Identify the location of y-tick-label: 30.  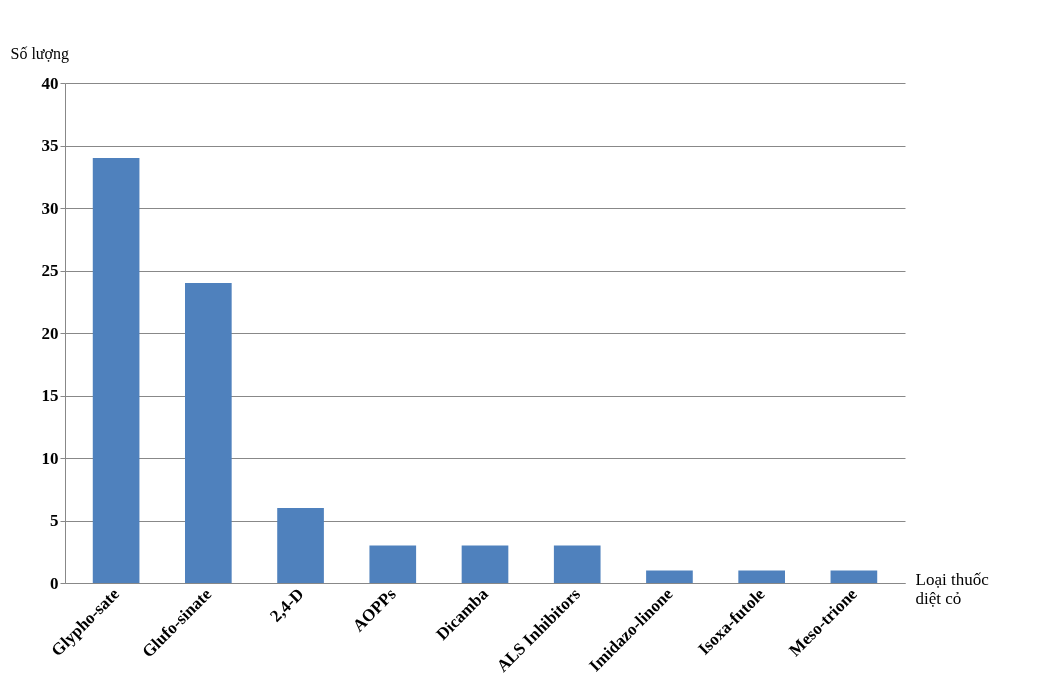
(50, 208).